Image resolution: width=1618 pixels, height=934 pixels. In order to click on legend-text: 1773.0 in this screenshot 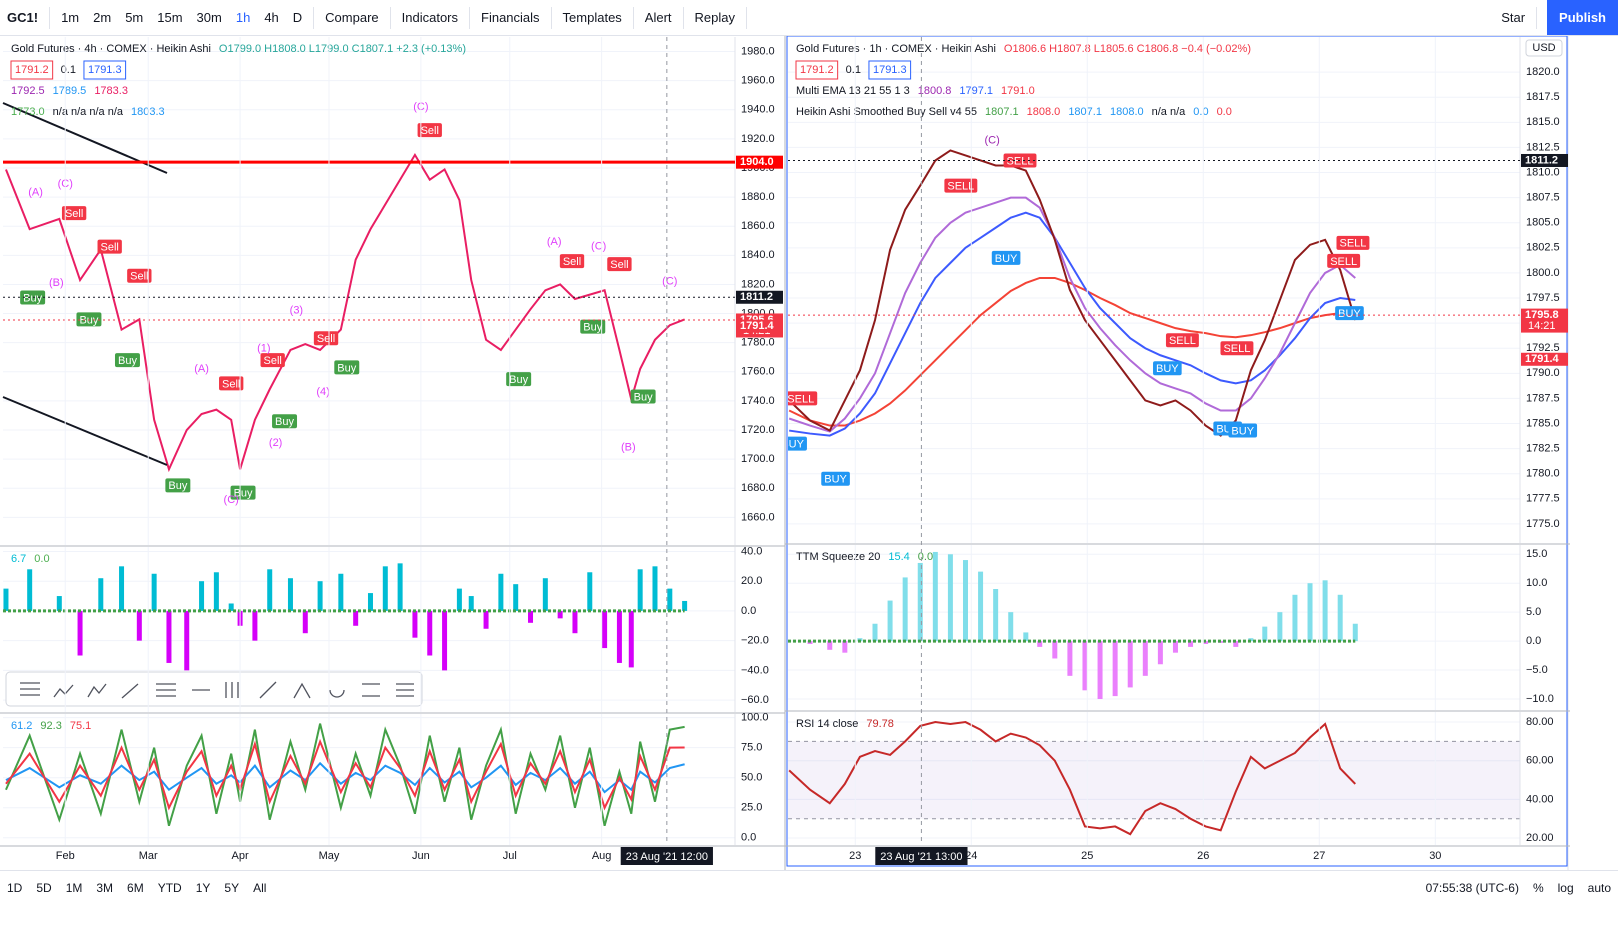, I will do `click(28, 112)`.